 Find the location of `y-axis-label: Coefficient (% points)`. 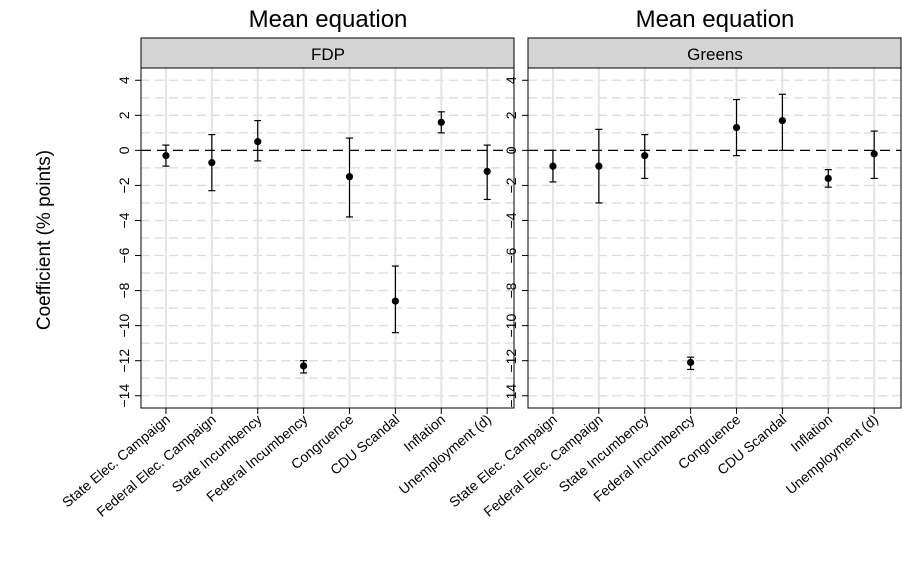

y-axis-label: Coefficient (% points) is located at coordinates (44, 240).